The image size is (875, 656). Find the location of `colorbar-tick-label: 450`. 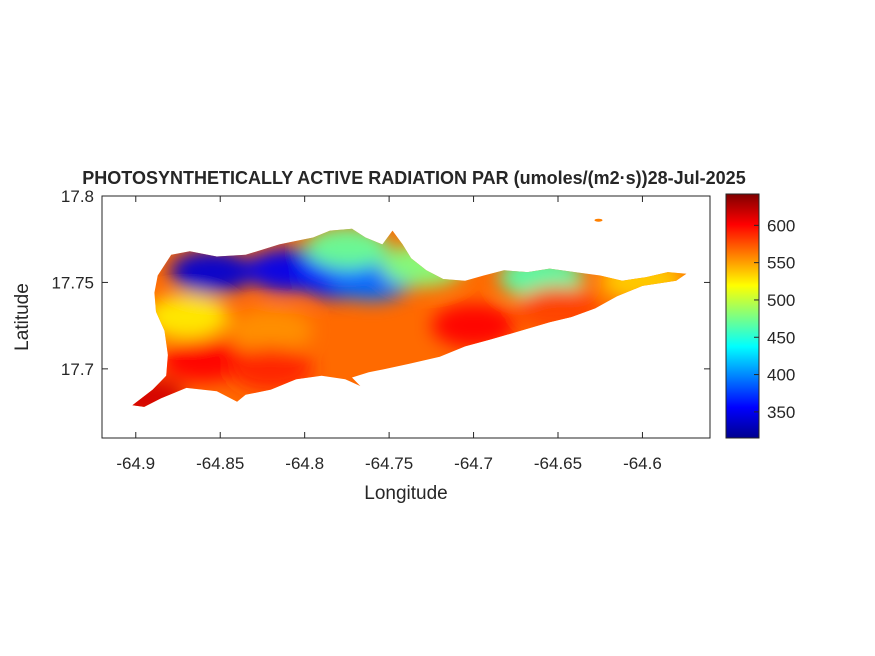

colorbar-tick-label: 450 is located at coordinates (781, 337).